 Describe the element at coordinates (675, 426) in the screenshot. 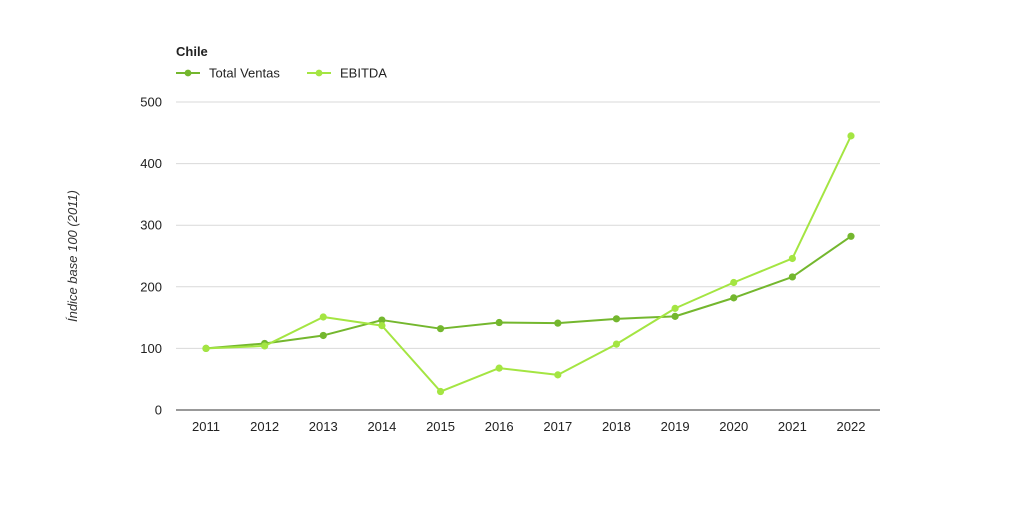

I see `x-tick-label: 2019` at that location.